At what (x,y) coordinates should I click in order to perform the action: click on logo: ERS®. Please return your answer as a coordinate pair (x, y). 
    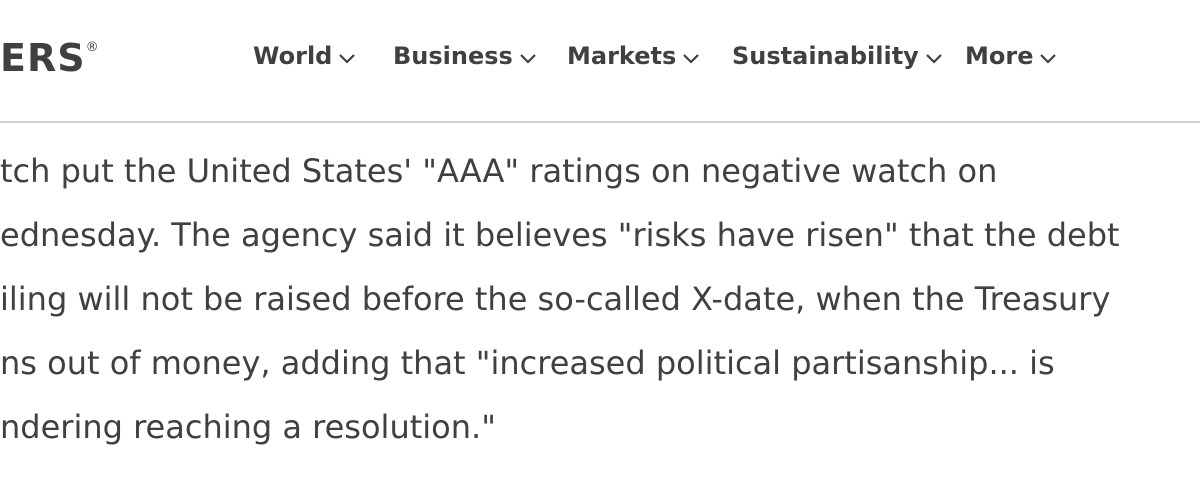
    Looking at the image, I should click on (50, 58).